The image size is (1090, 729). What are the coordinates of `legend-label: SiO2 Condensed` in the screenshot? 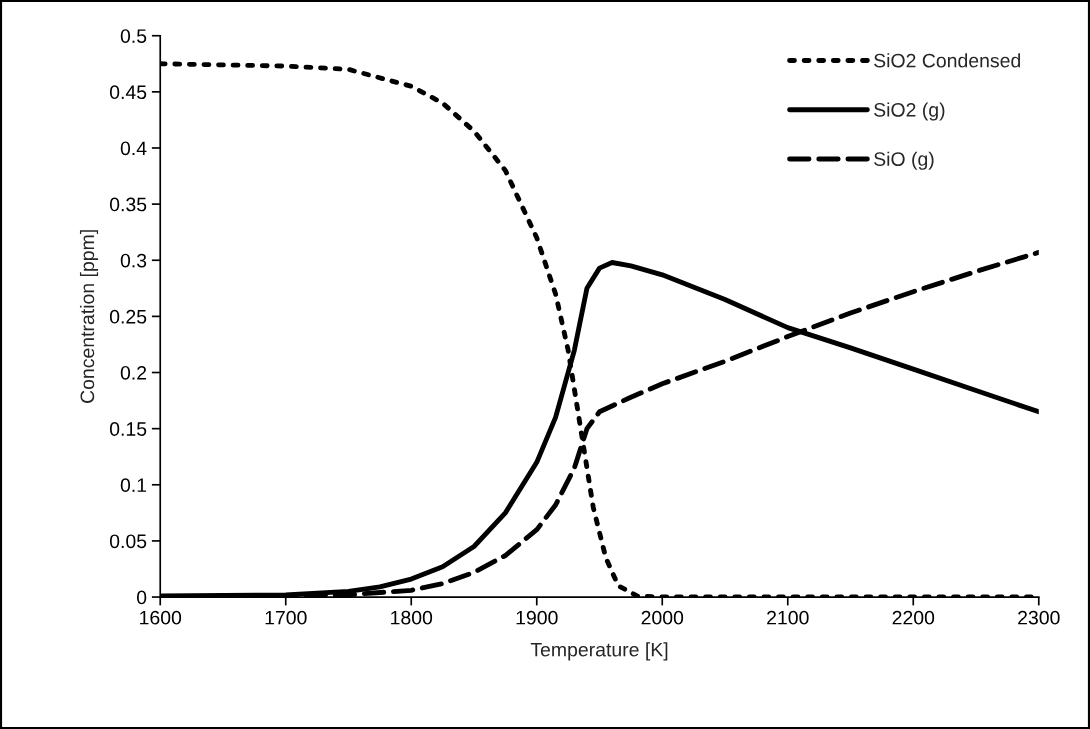 It's located at (947, 60).